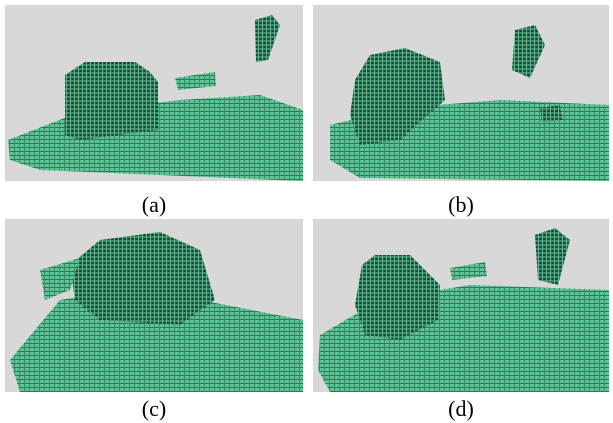 The image size is (613, 423). What do you see at coordinates (156, 341) in the screenshot?
I see `floor` at bounding box center [156, 341].